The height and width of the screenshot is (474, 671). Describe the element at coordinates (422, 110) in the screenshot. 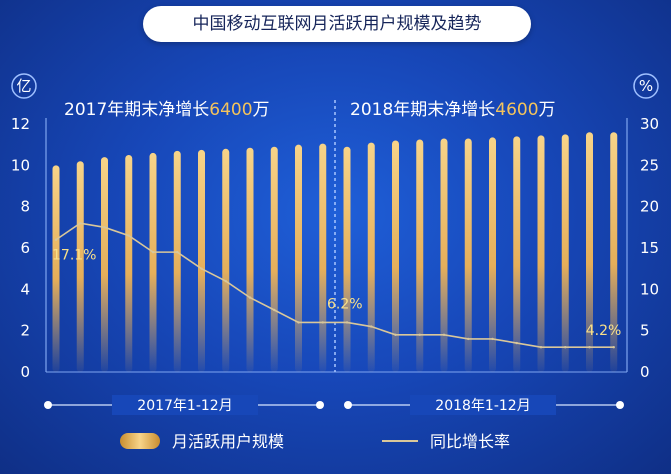

I see `annotation-2018-prefix: 2018年期末净增长` at that location.